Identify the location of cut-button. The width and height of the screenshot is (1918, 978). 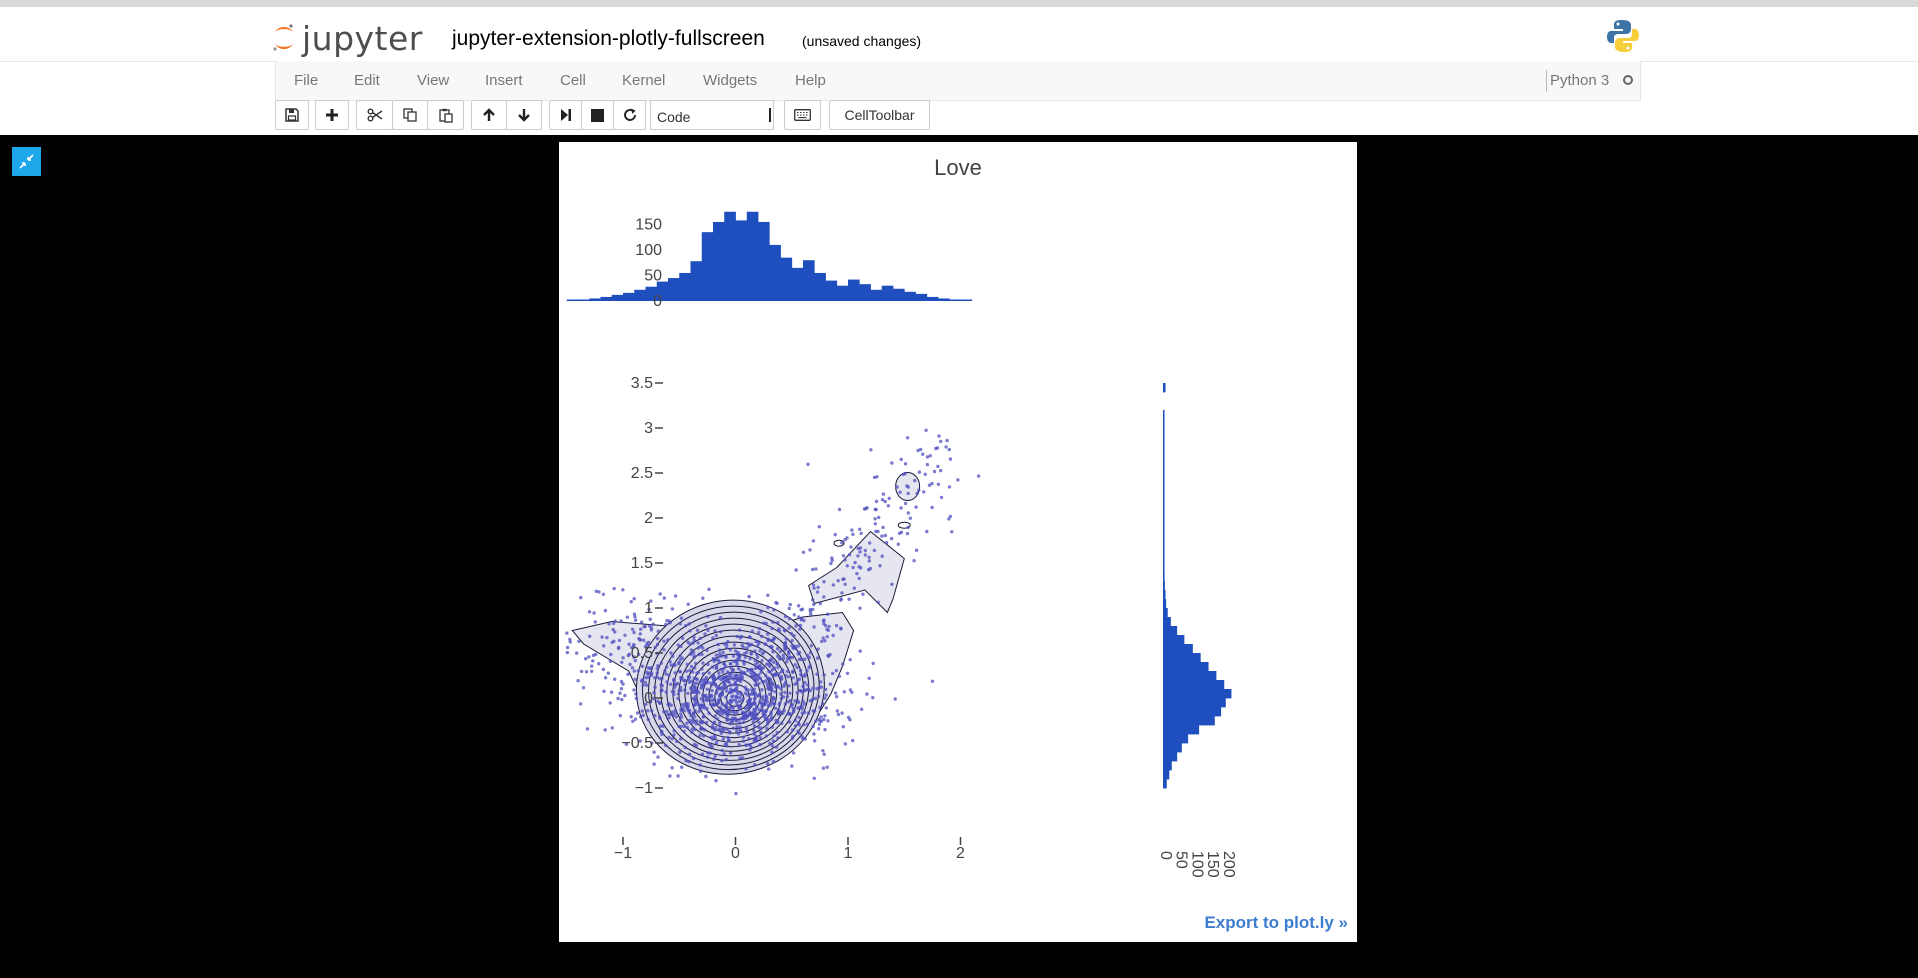
(374, 115).